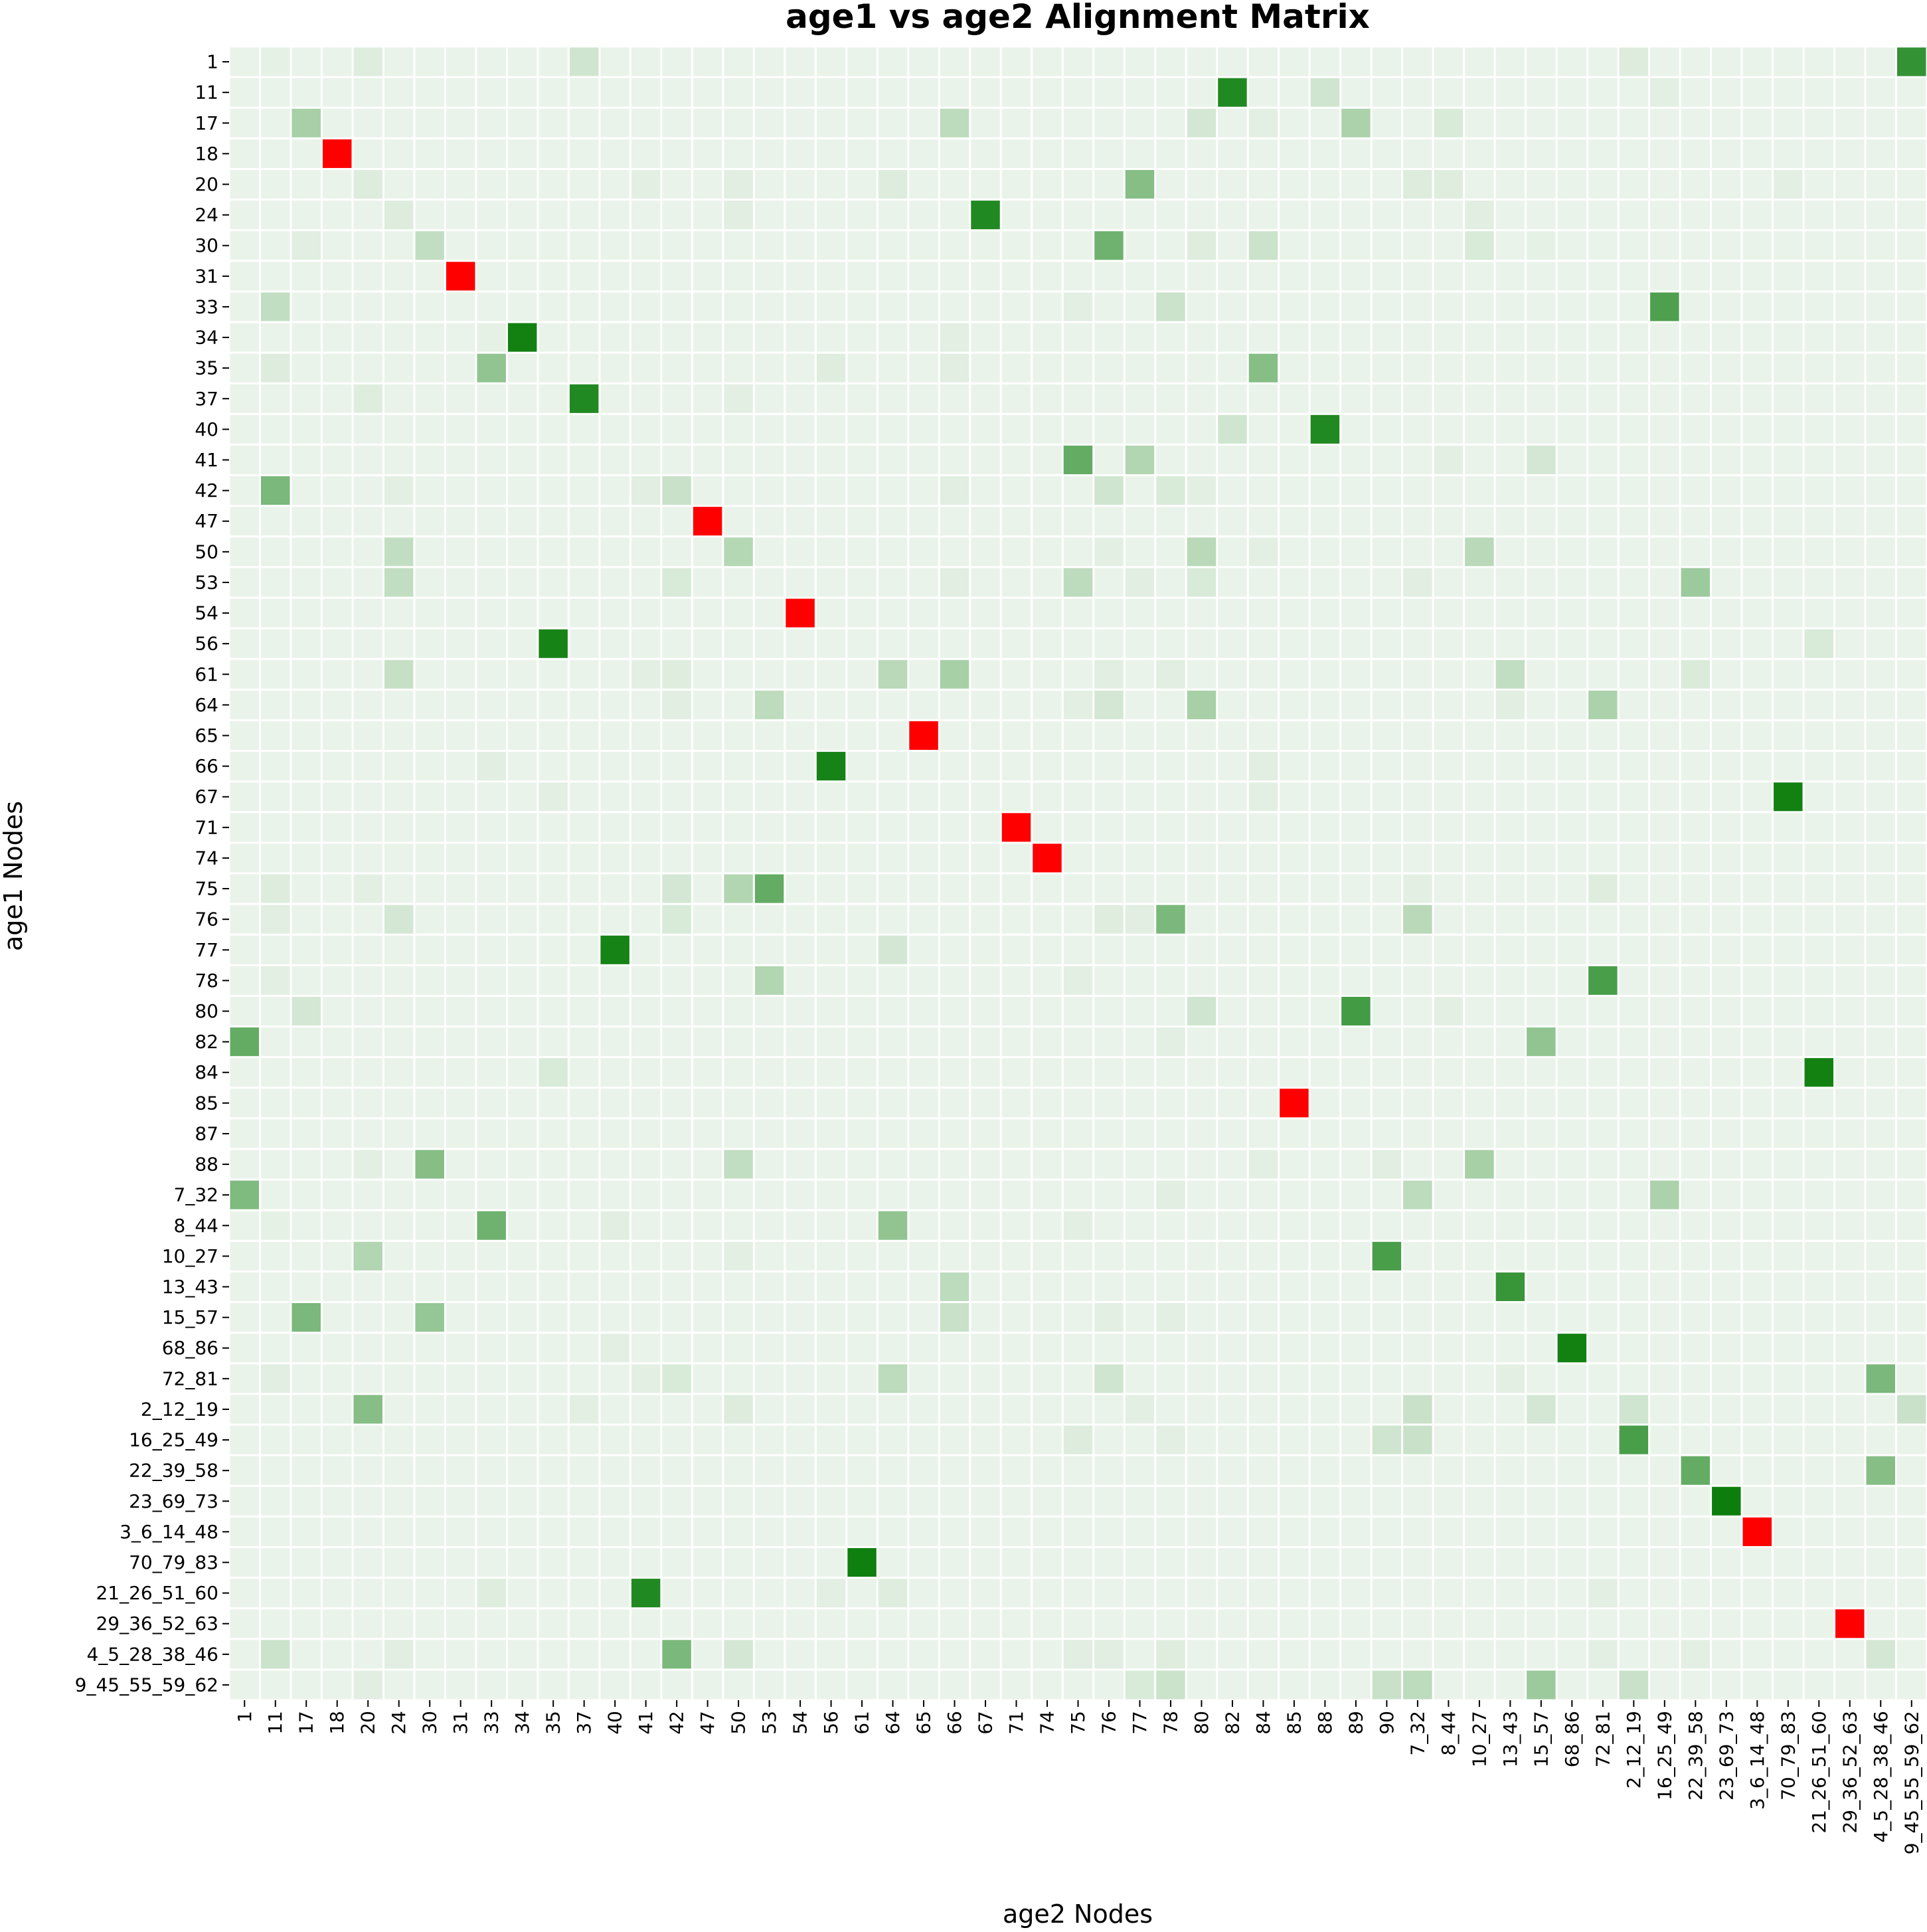 Image resolution: width=1927 pixels, height=1932 pixels. I want to click on y-tick-label: 66, so click(206, 766).